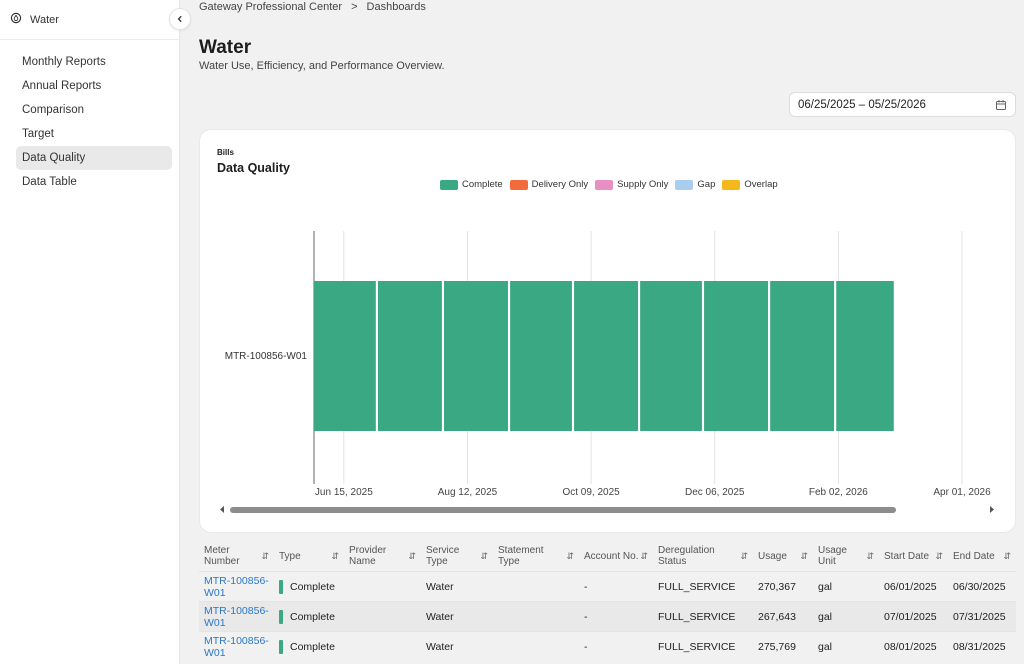 Image resolution: width=1024 pixels, height=664 pixels. What do you see at coordinates (38, 134) in the screenshot?
I see `sidebar-item-target: Target` at bounding box center [38, 134].